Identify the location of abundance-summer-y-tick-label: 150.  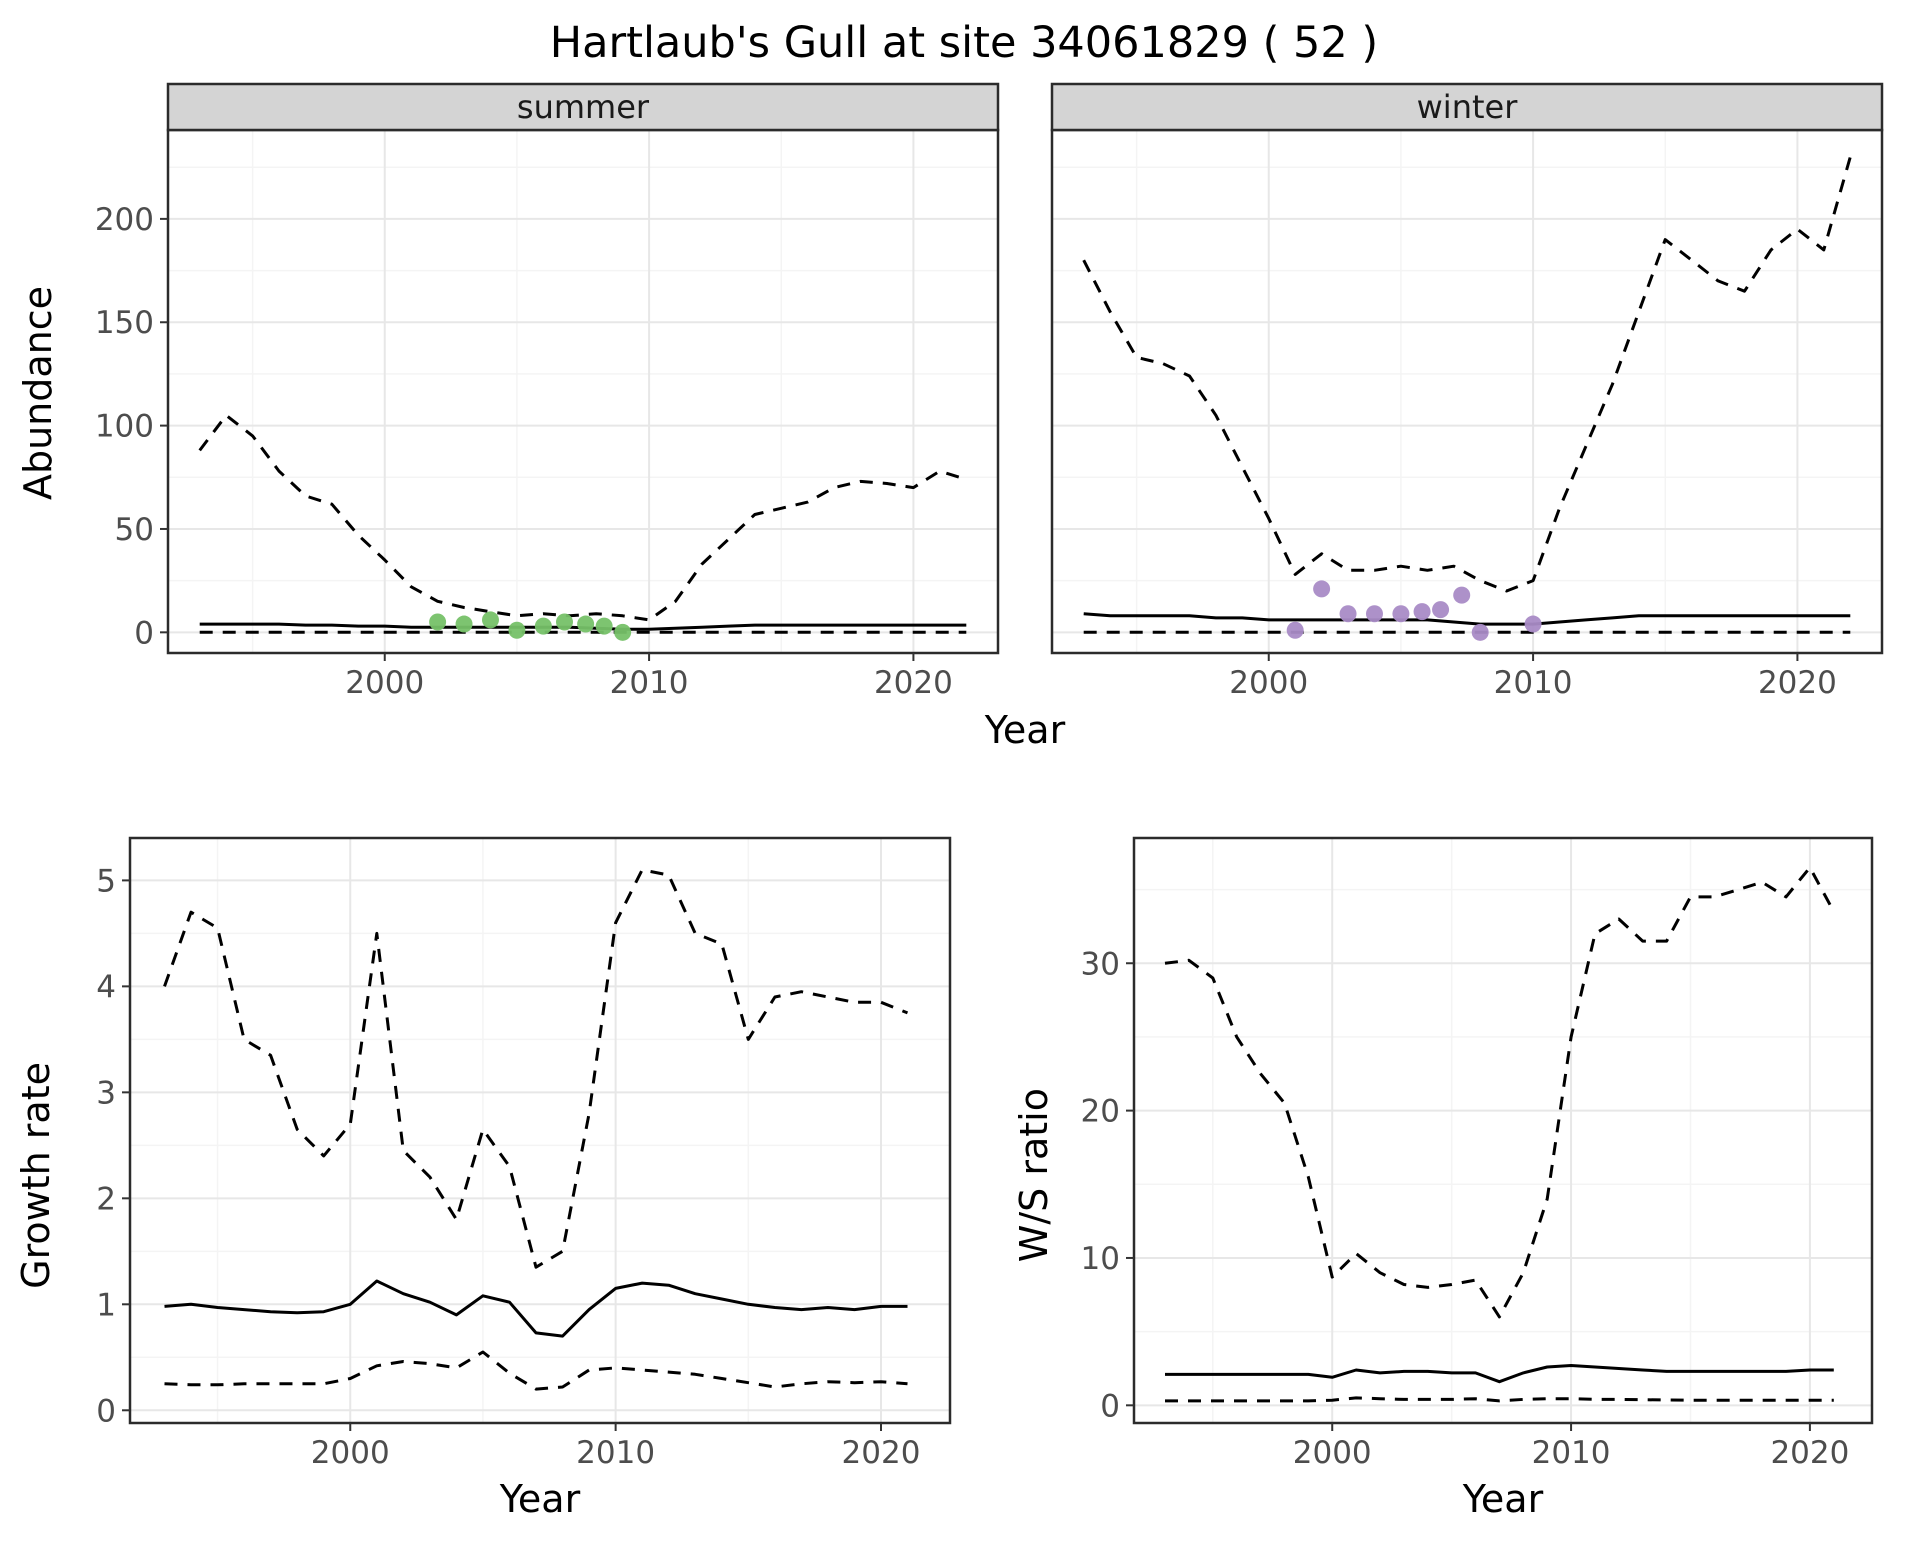
(124, 323).